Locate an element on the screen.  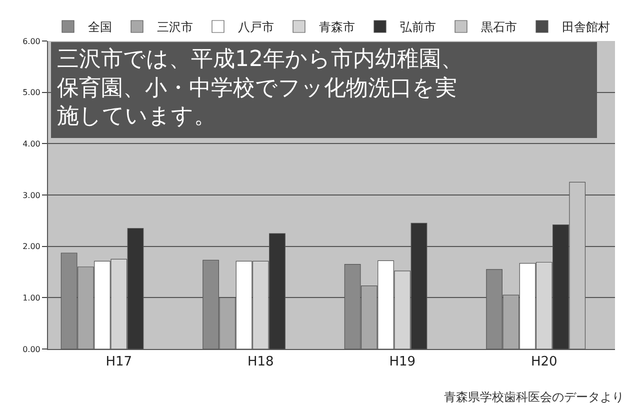
x-tick-label: H19 is located at coordinates (402, 362).